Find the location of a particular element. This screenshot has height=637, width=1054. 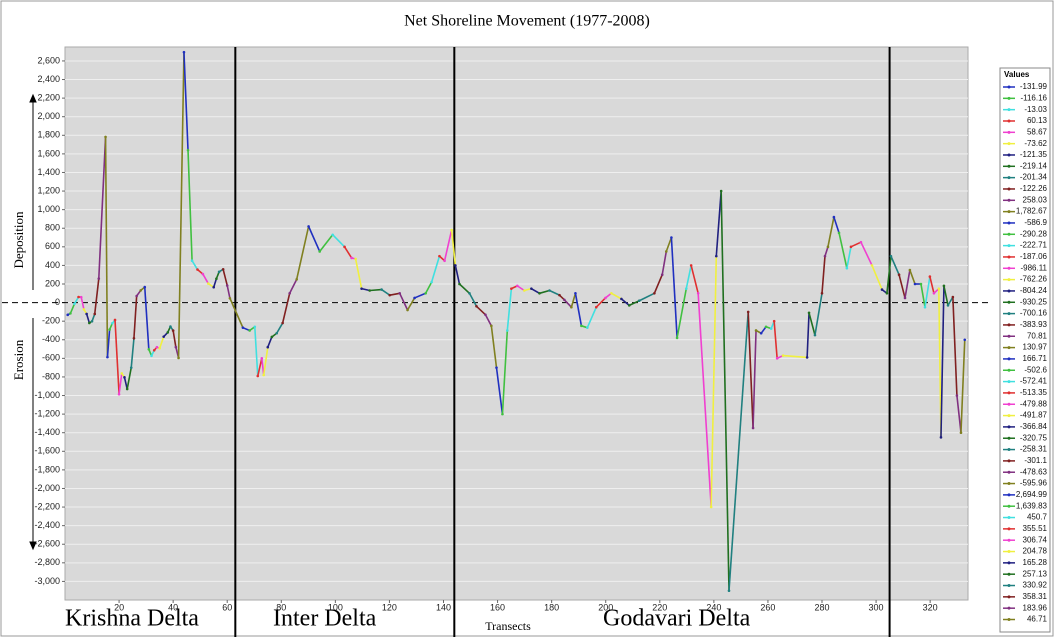

y-tick-label: -1,400 is located at coordinates (47, 432).